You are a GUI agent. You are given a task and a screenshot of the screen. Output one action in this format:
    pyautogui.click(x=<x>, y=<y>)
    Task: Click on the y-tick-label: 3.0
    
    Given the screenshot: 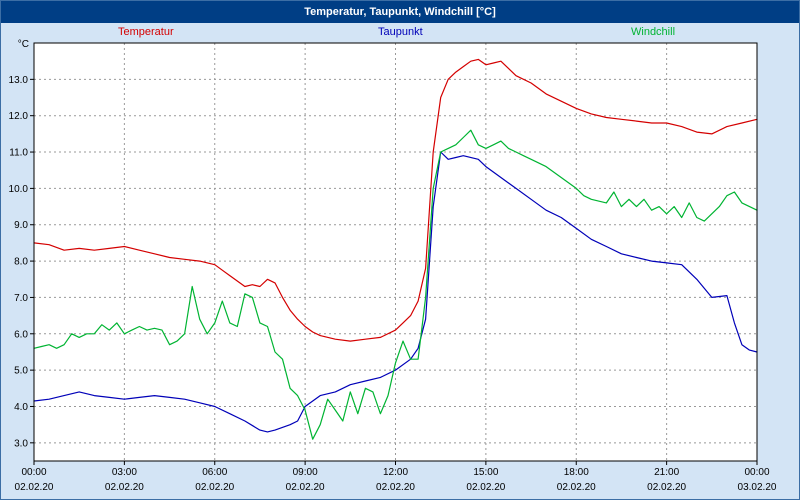 What is the action you would take?
    pyautogui.click(x=21, y=443)
    